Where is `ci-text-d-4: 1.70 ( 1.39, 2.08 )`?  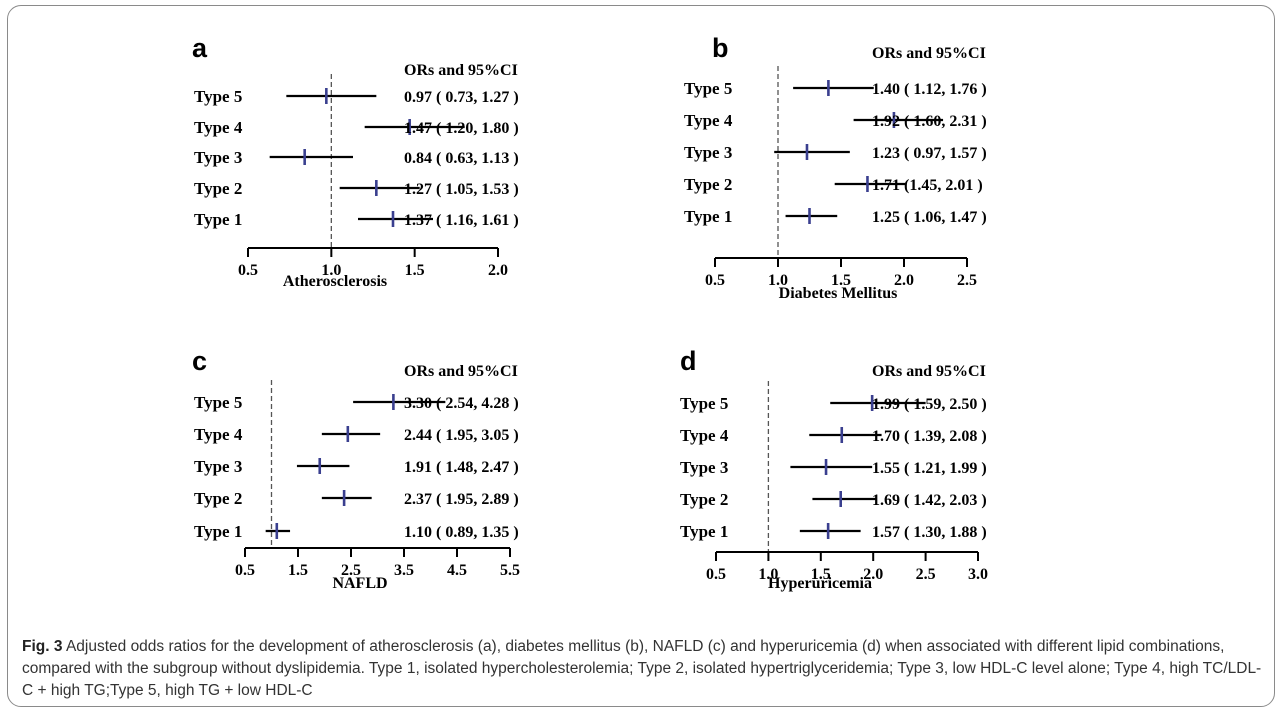
ci-text-d-4: 1.70 ( 1.39, 2.08 ) is located at coordinates (929, 436).